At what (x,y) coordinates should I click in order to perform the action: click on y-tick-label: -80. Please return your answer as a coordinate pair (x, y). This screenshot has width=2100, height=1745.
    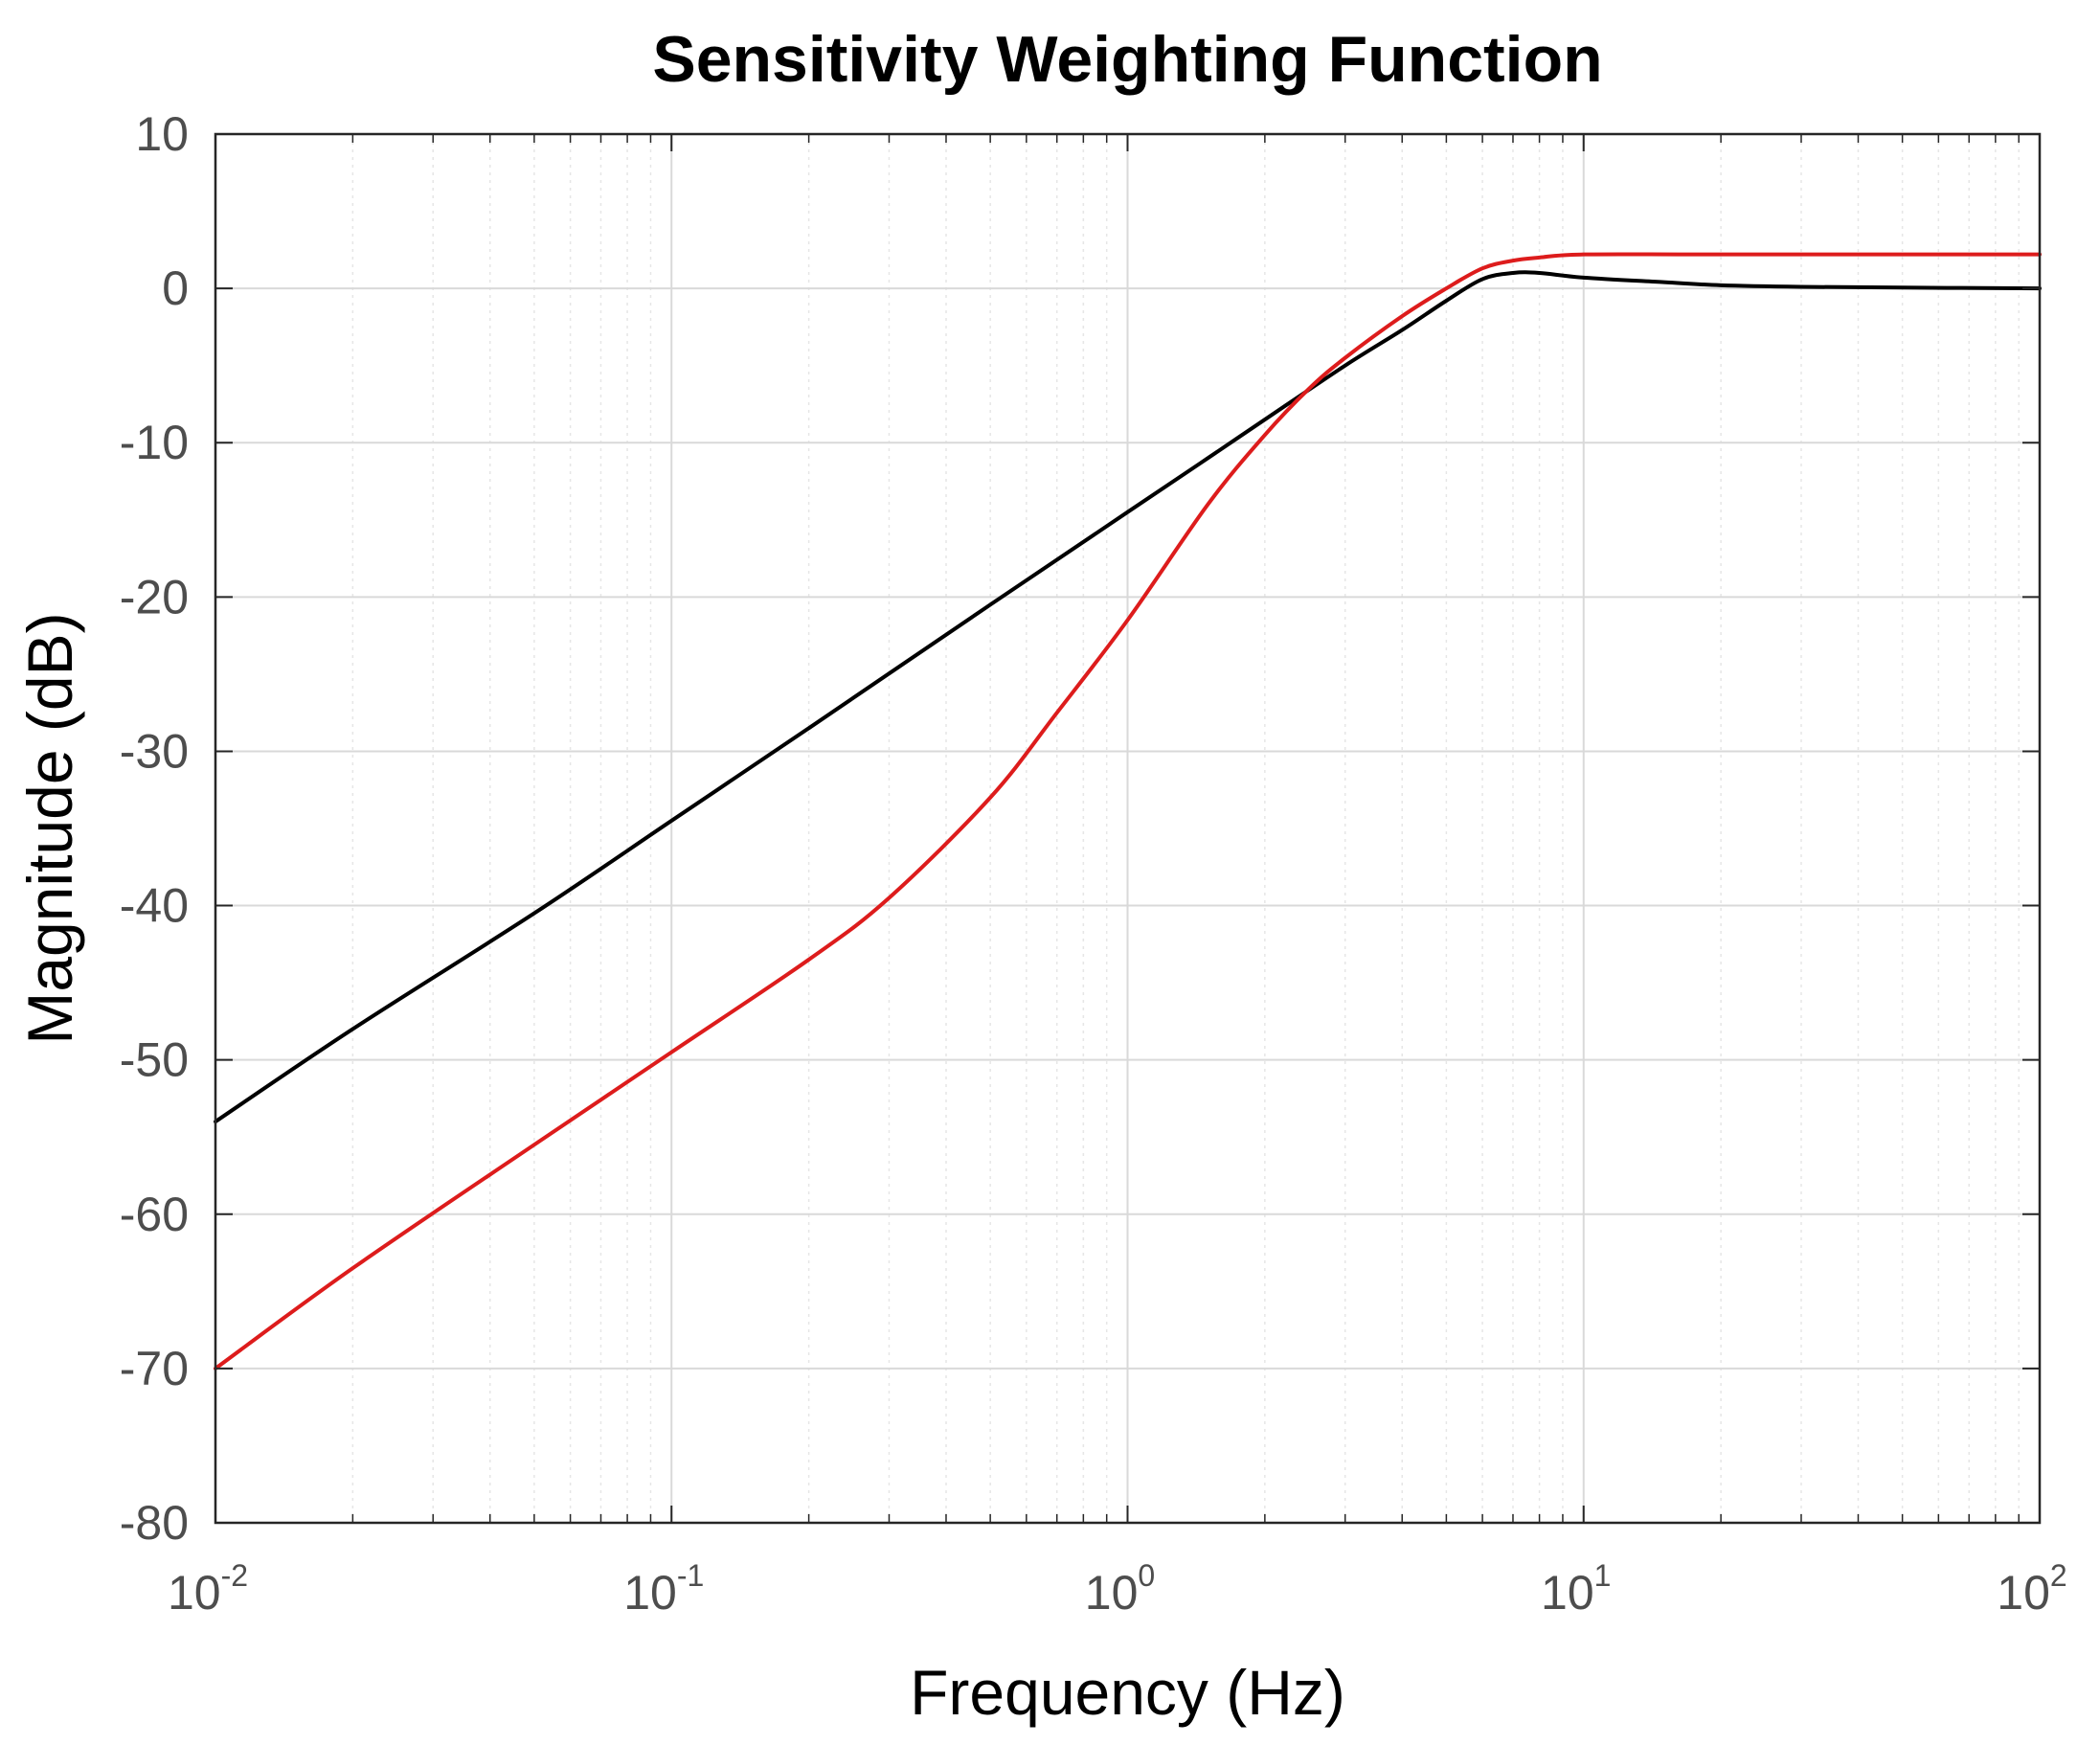
    Looking at the image, I should click on (154, 1523).